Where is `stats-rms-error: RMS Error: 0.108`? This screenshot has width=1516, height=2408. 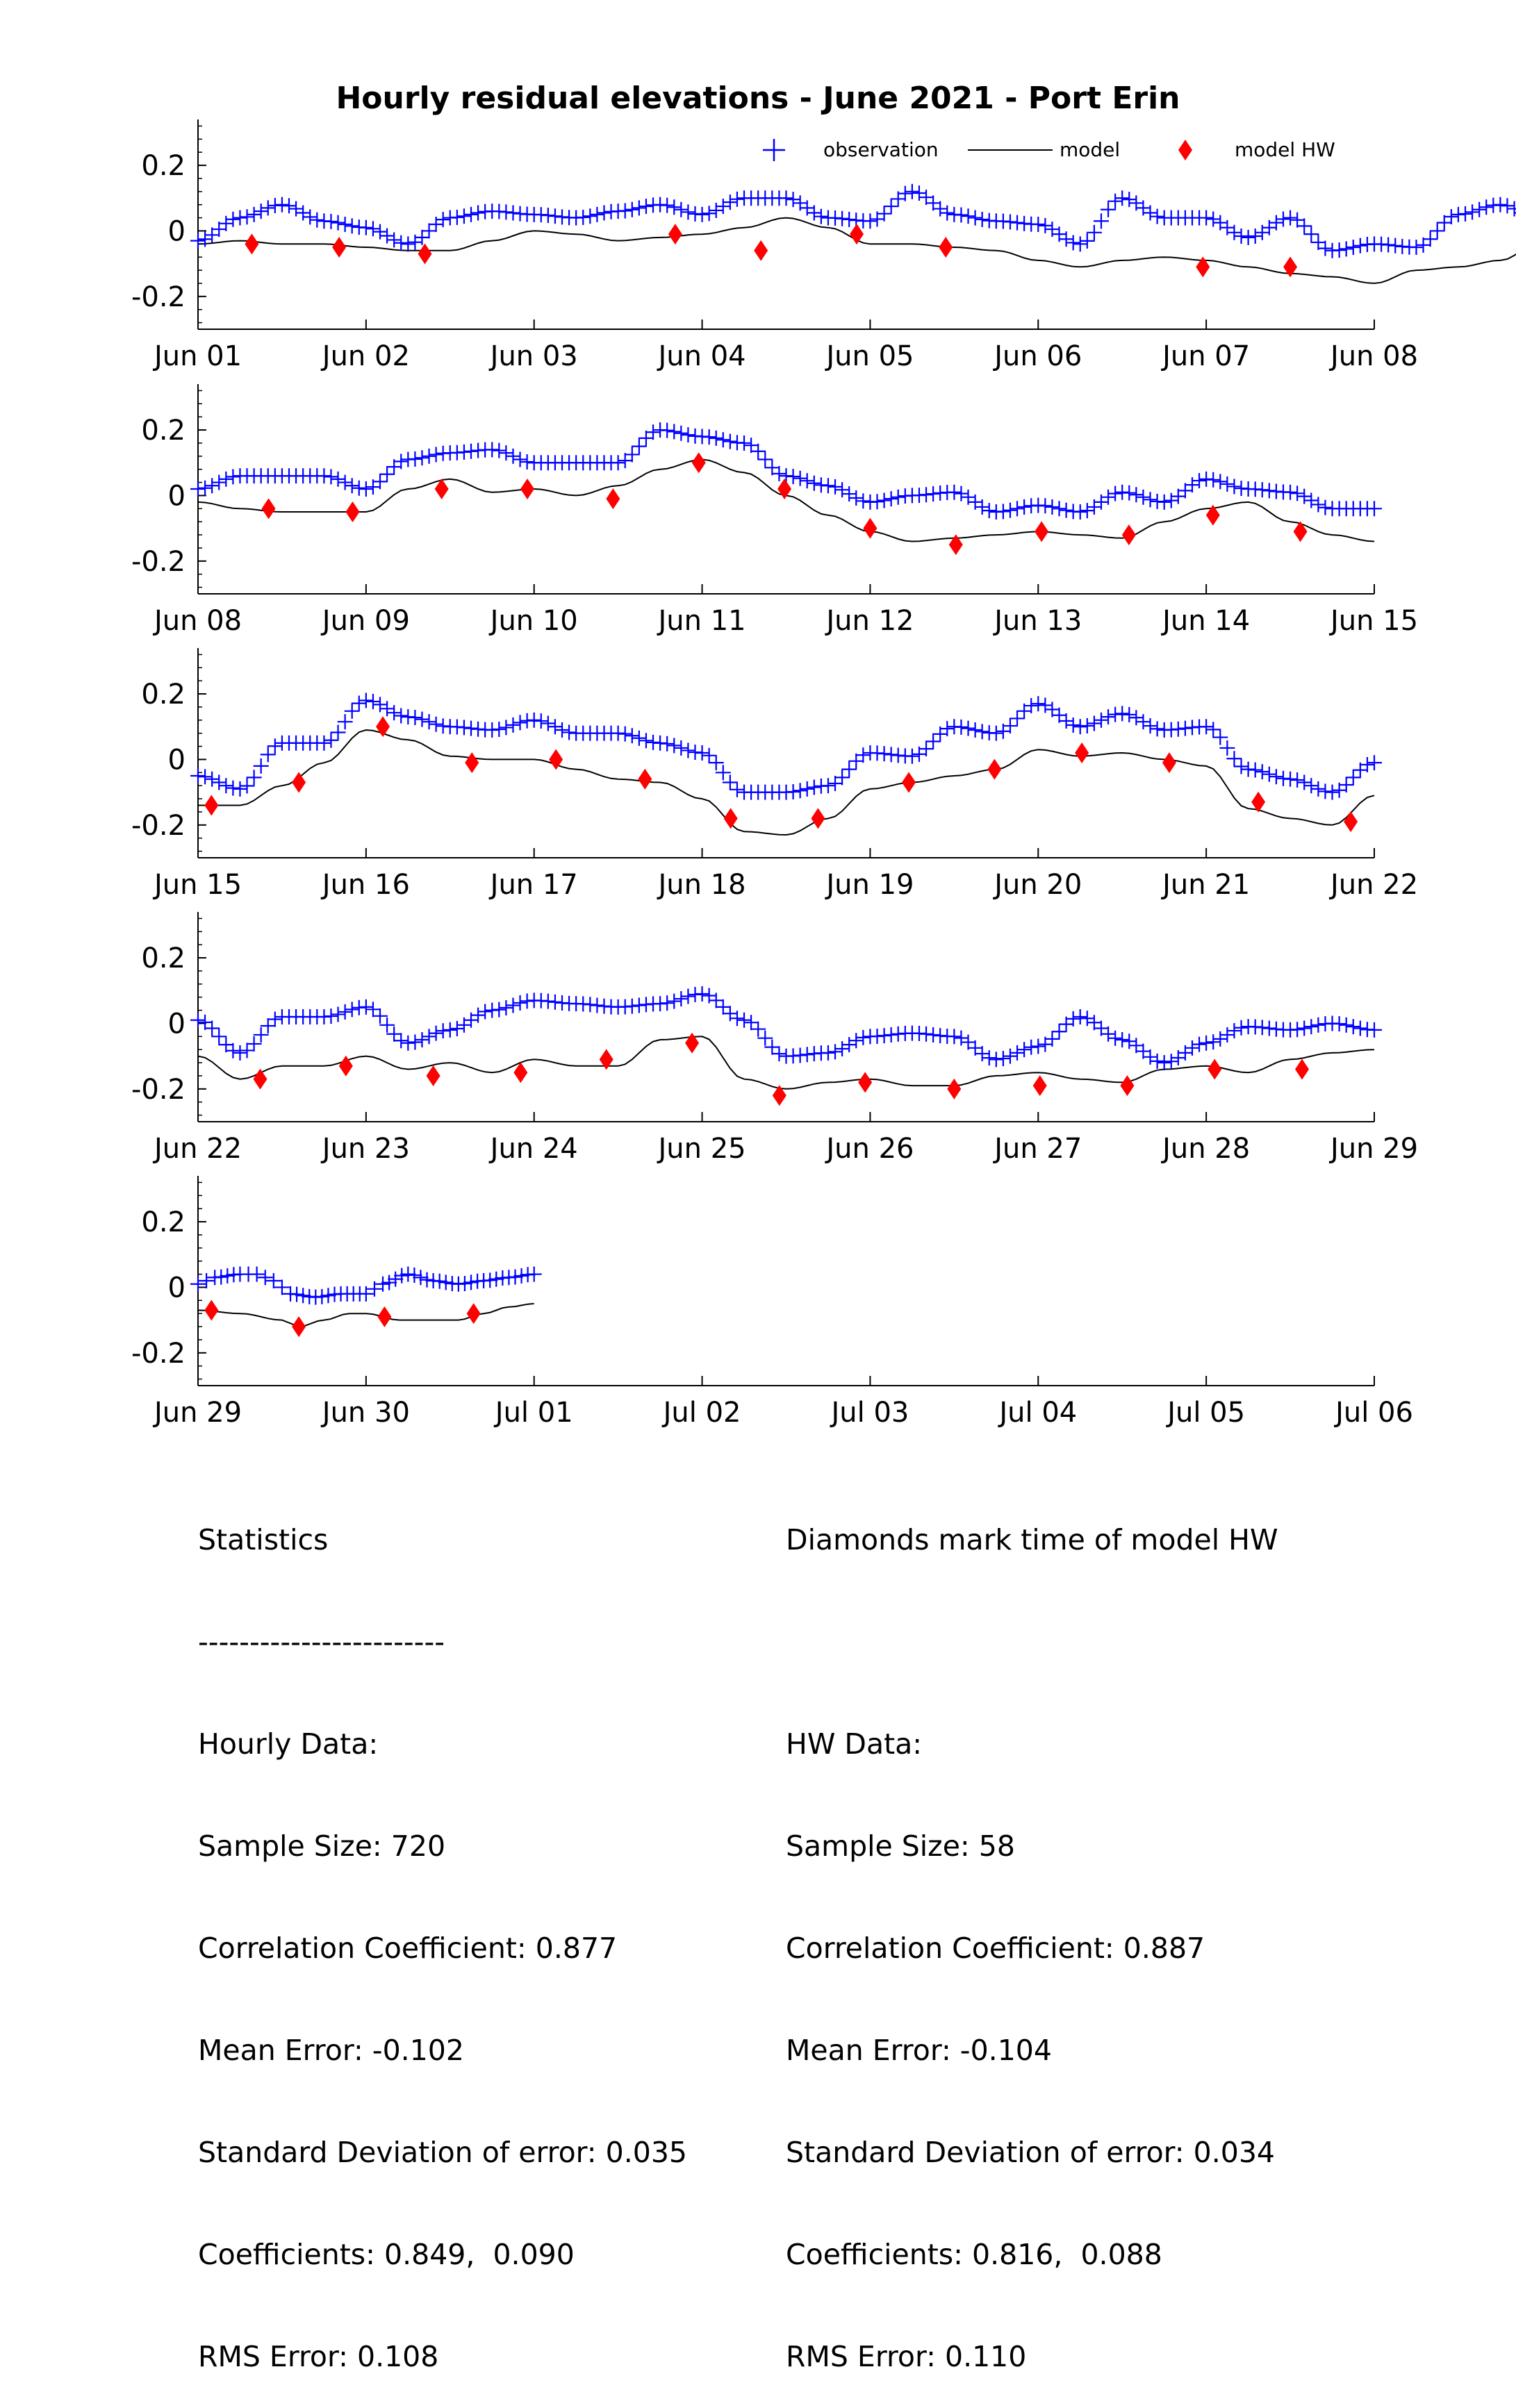 stats-rms-error: RMS Error: 0.108 is located at coordinates (318, 2356).